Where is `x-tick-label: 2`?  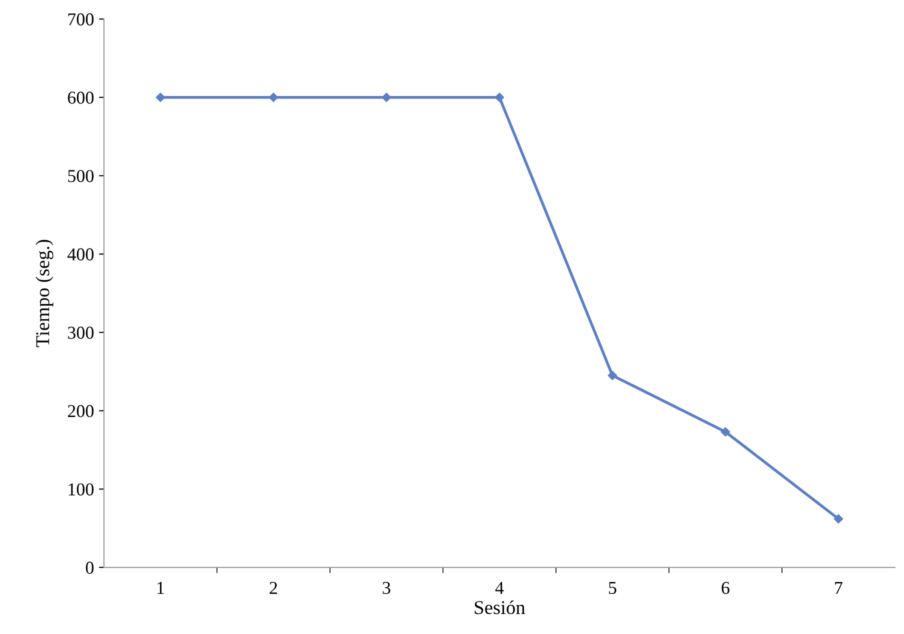 x-tick-label: 2 is located at coordinates (273, 588).